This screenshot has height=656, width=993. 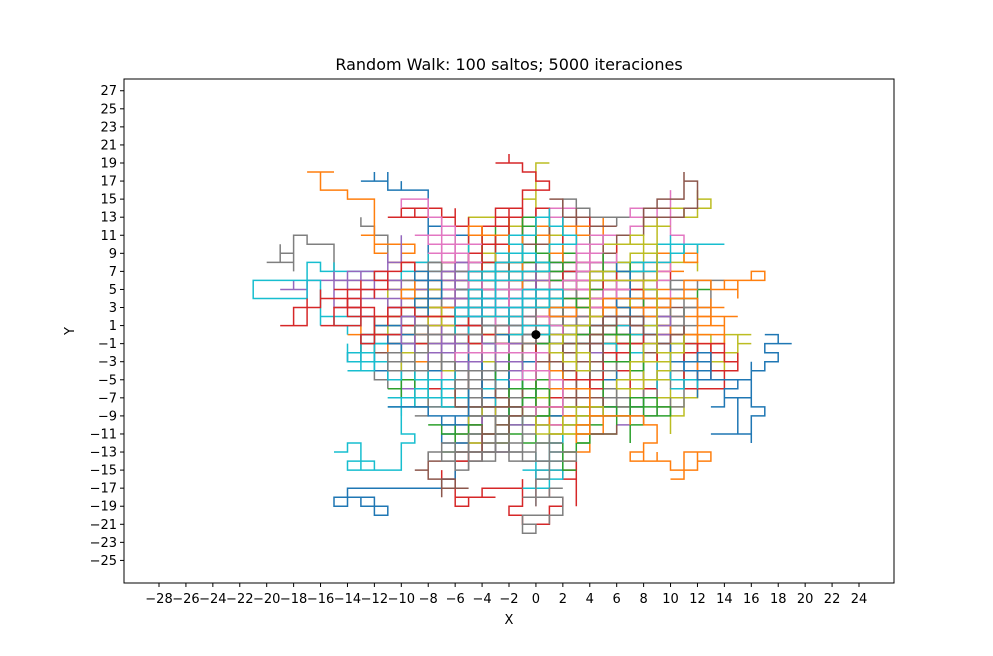 I want to click on x-tick-label: −12, so click(x=374, y=599).